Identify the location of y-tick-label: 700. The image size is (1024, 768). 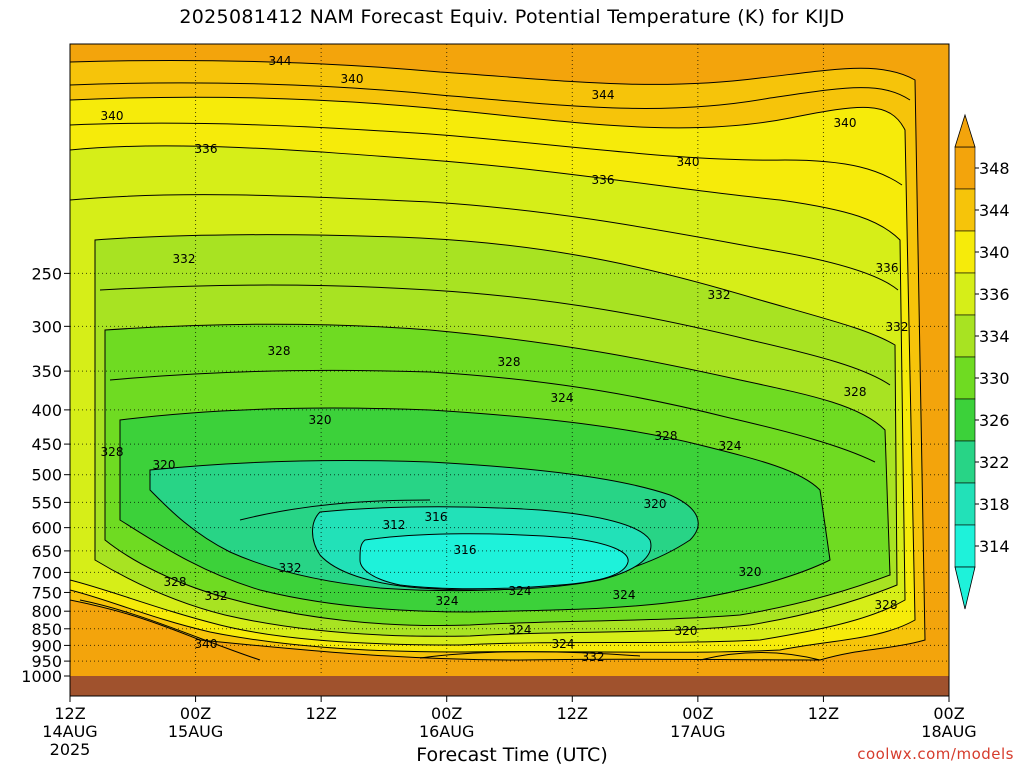
(46, 572).